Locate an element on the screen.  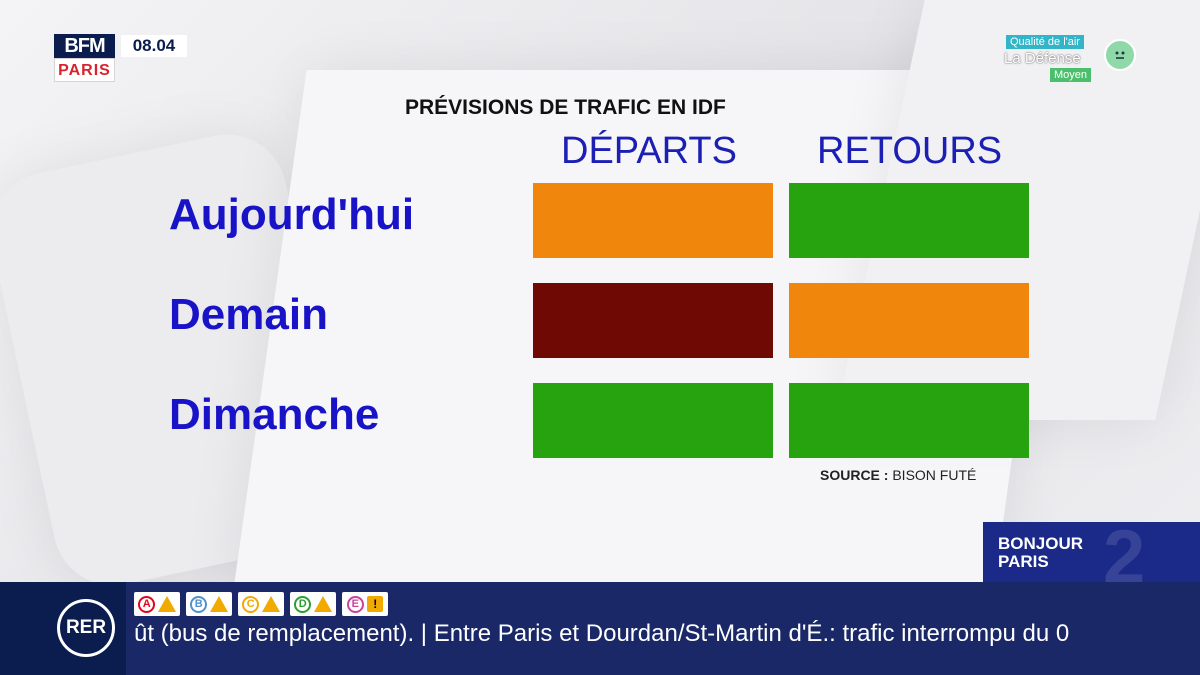
rer-logo-icon: RER is located at coordinates (86, 628).